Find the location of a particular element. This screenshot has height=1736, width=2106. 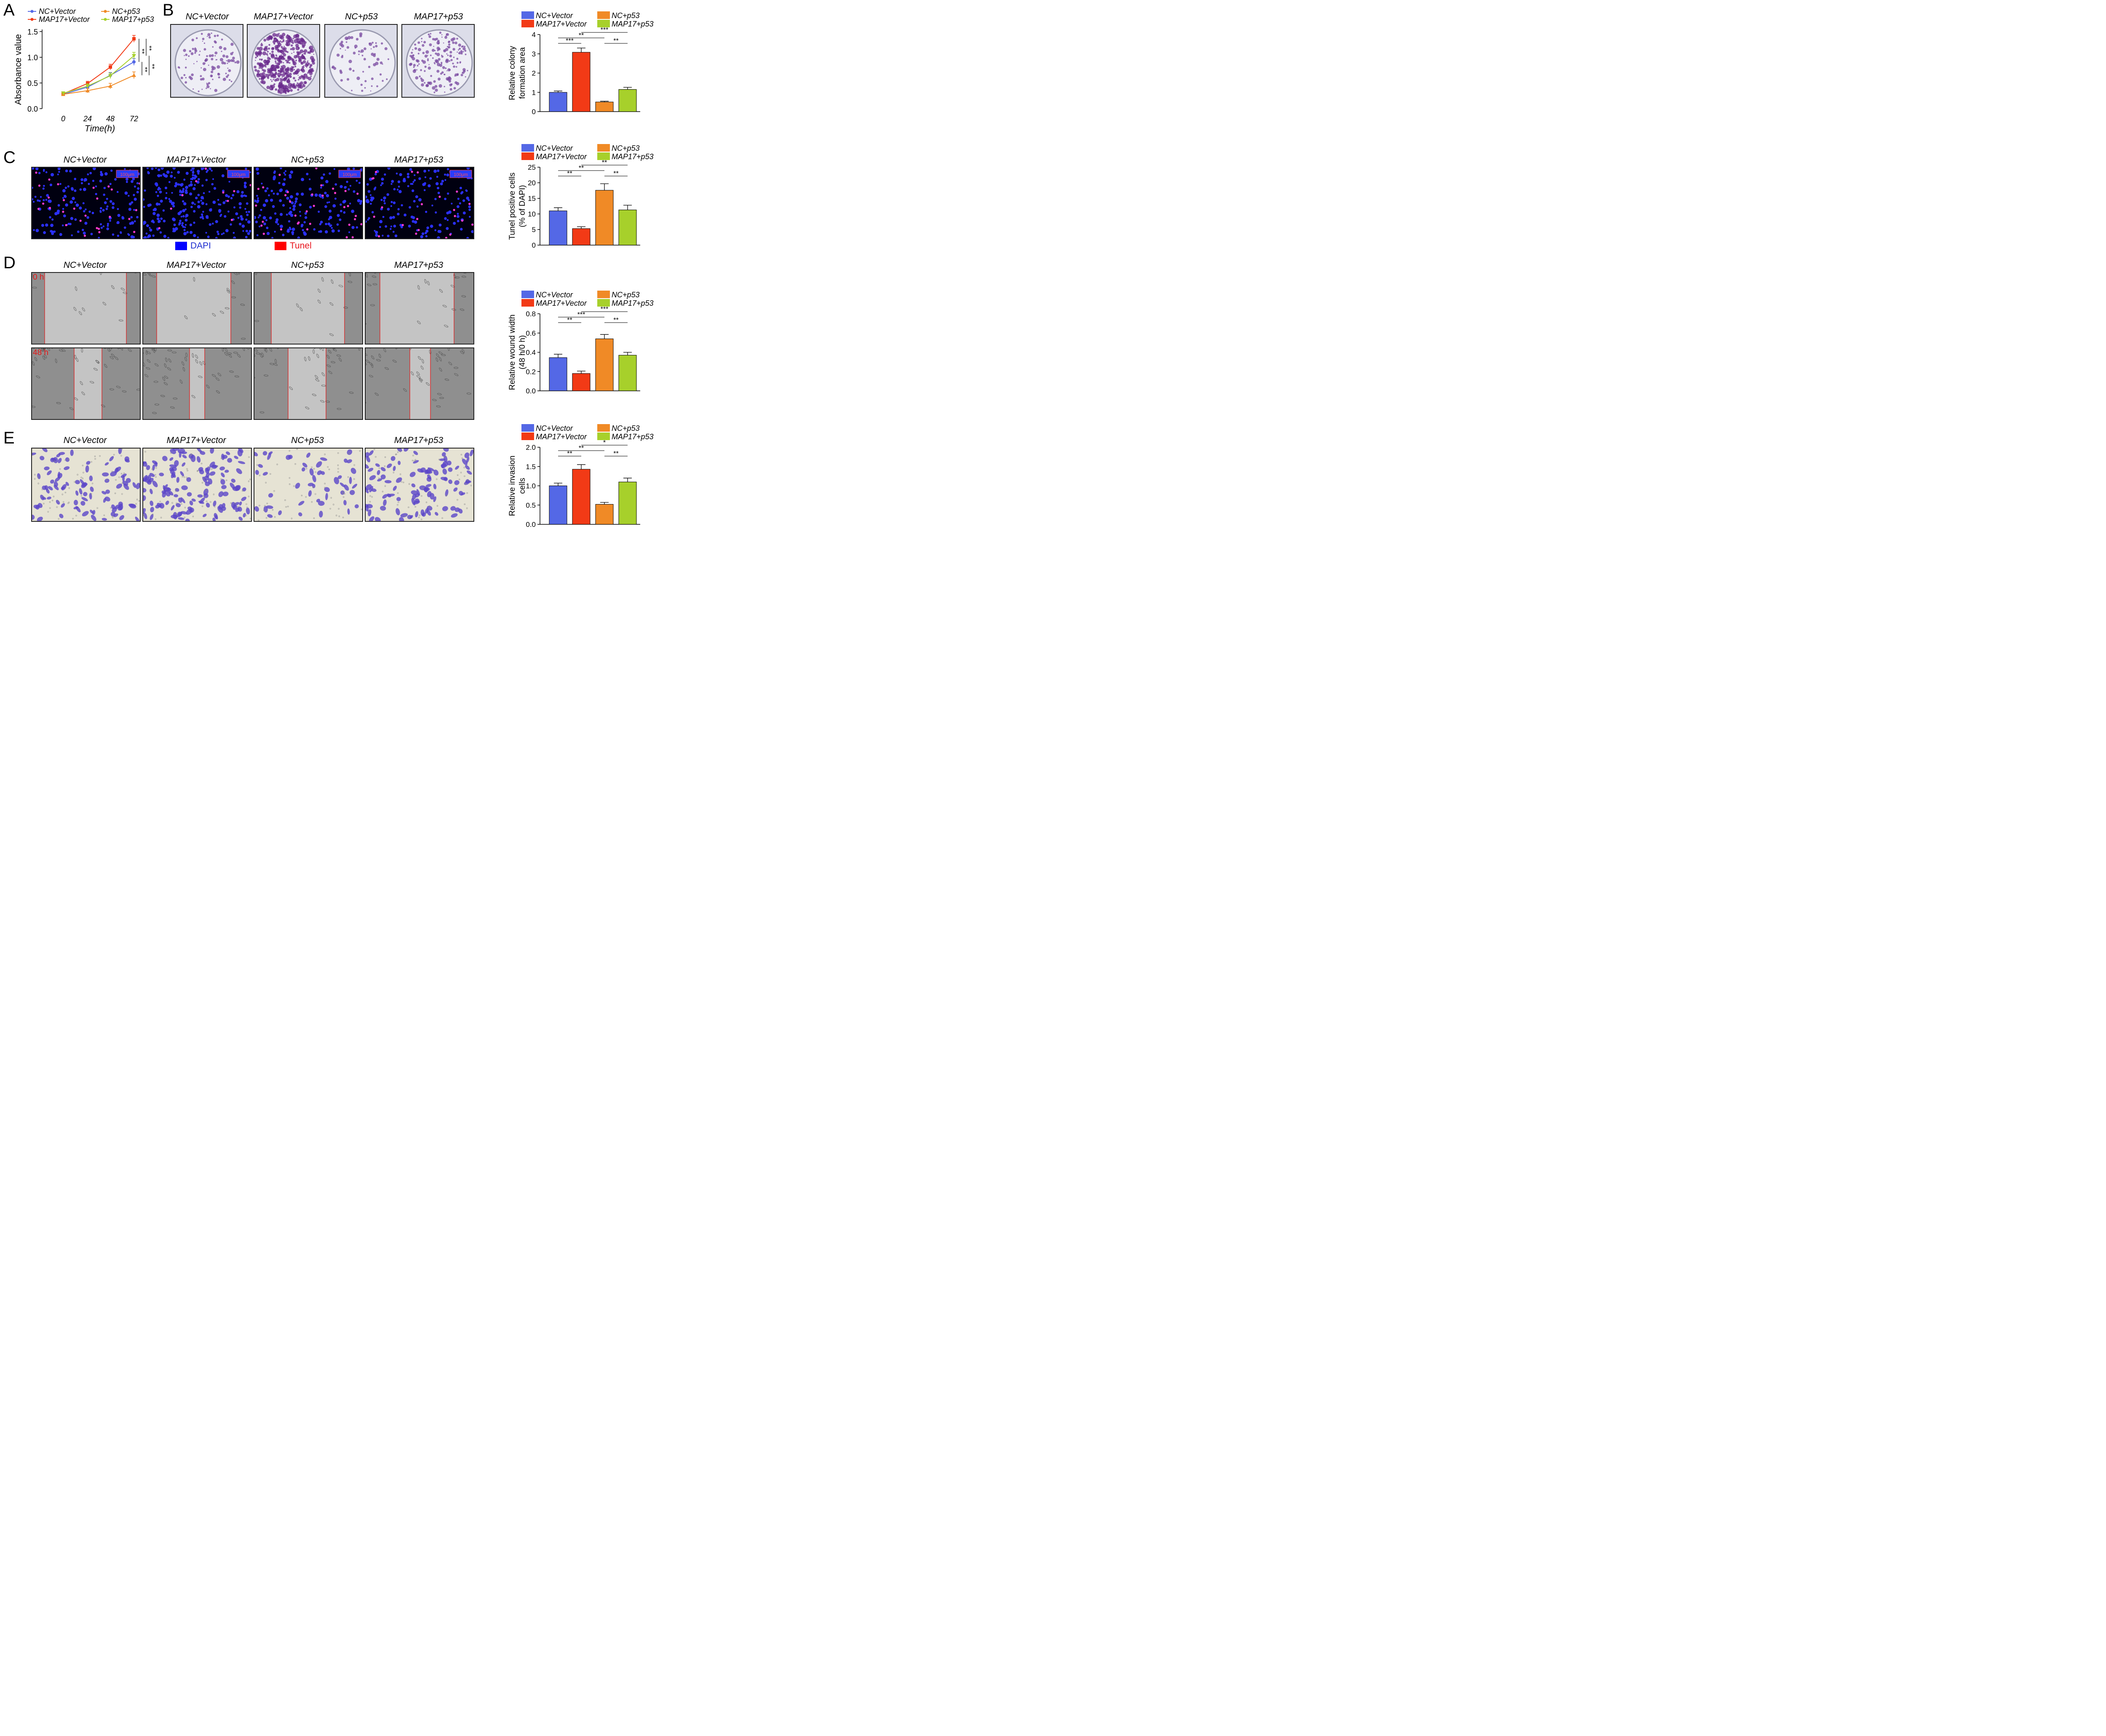

chart-a-series-line is located at coordinates (98, 74).